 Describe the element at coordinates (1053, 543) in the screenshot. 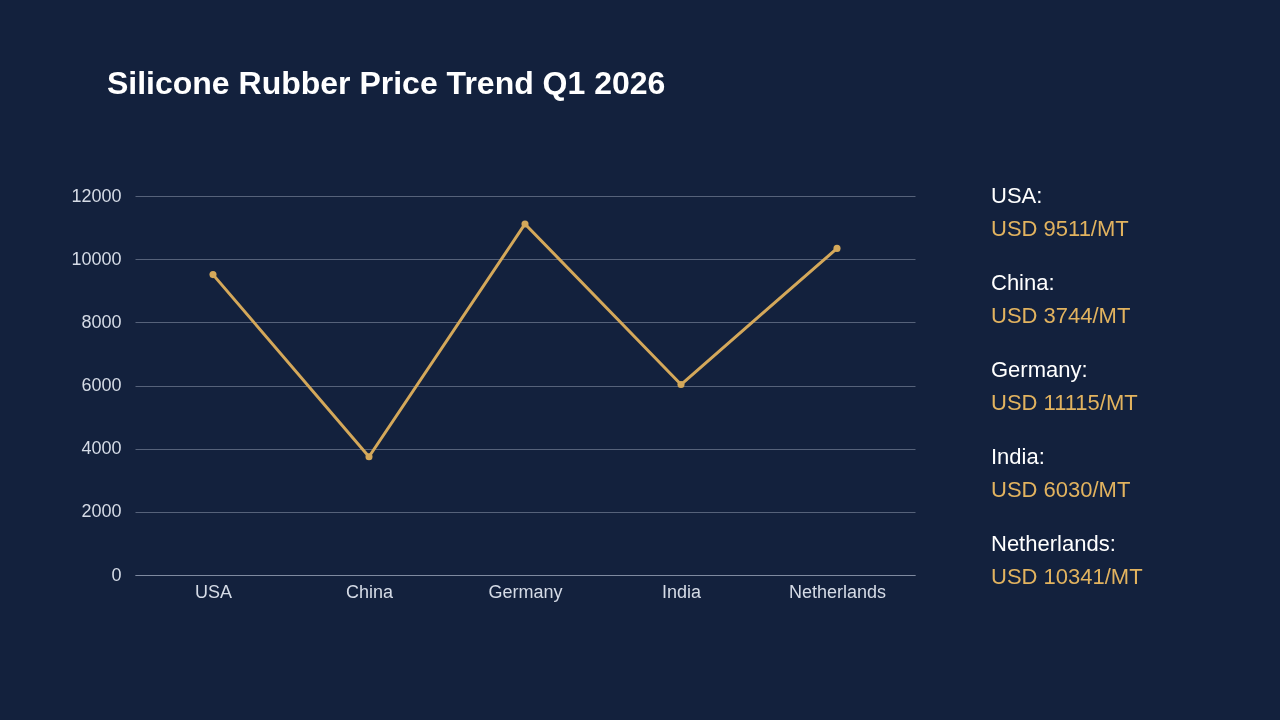

I see `text: Netherlands:` at that location.